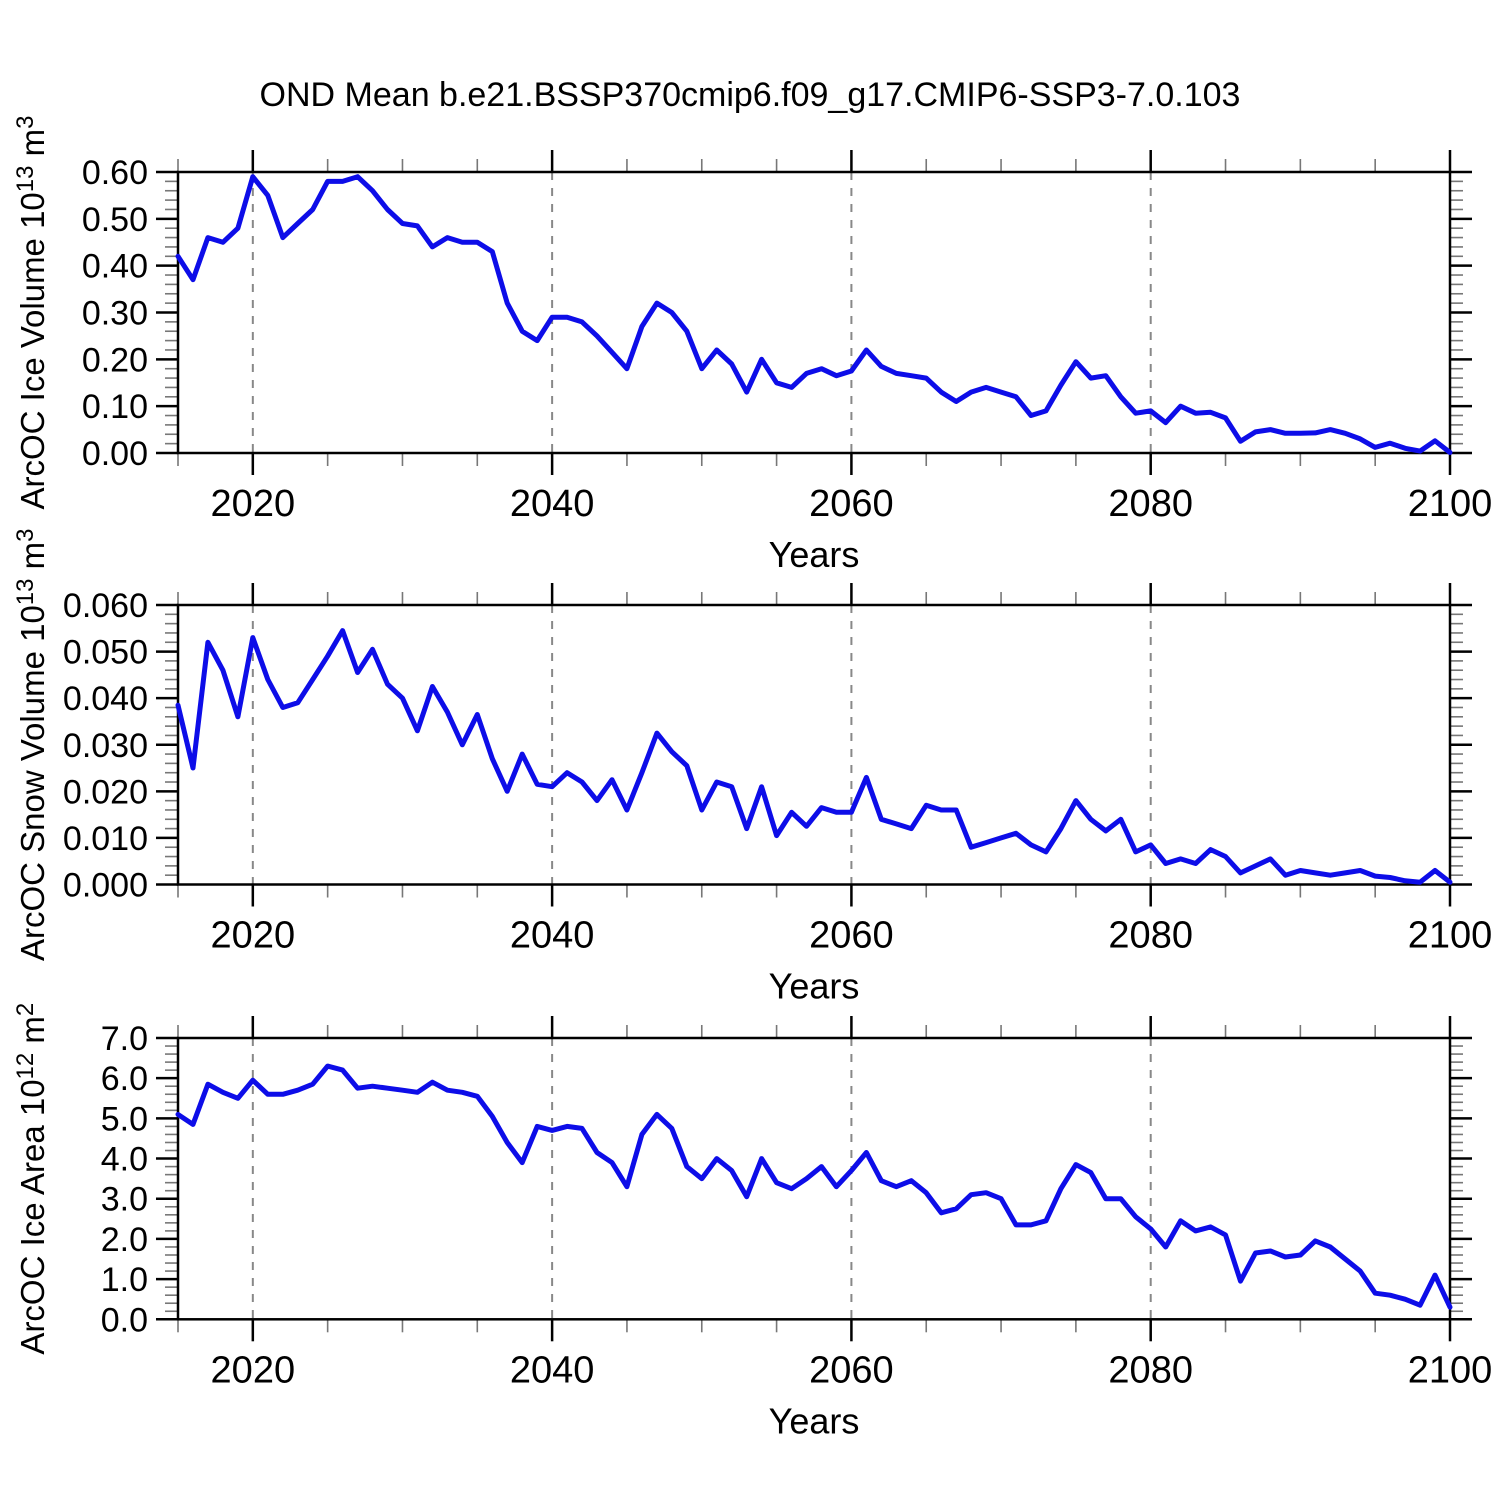  I want to click on y-tick-label: 0.40, so click(115, 267).